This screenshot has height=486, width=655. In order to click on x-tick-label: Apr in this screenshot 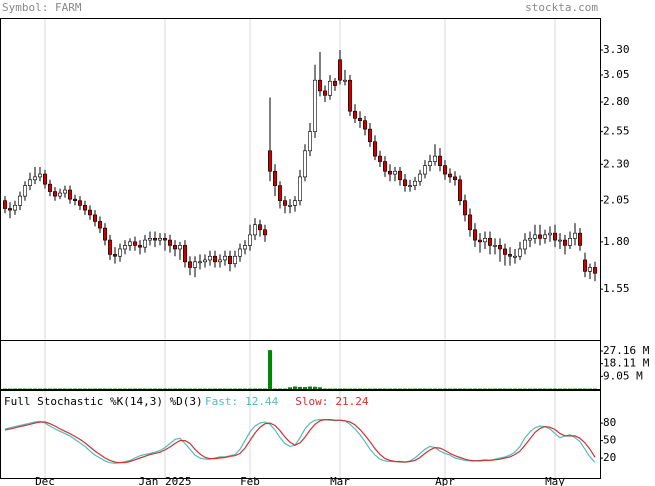, I will do `click(445, 480)`.